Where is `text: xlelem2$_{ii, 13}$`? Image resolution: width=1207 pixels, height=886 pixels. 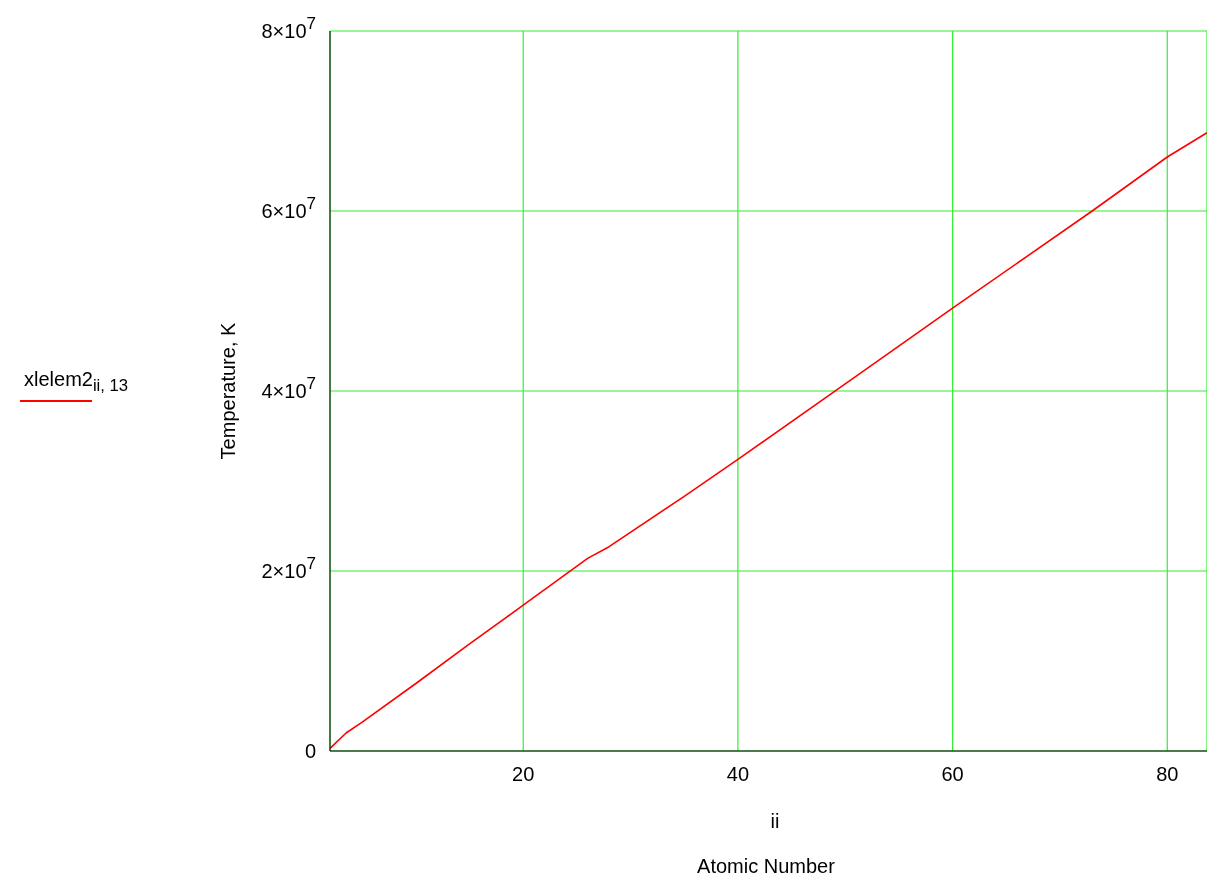 text: xlelem2$_{ii, 13}$ is located at coordinates (76, 382).